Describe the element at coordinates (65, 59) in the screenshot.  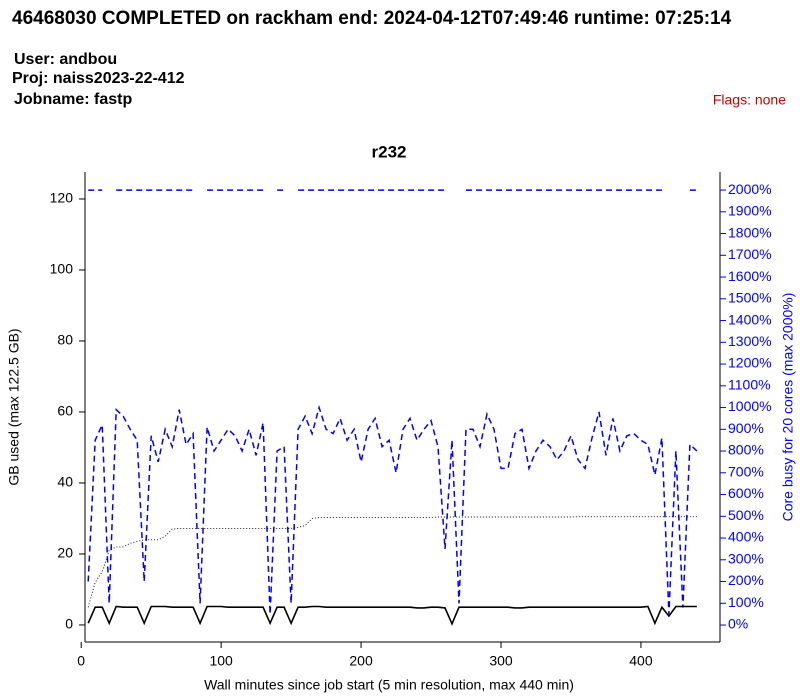
I see `user: User: andbou` at that location.